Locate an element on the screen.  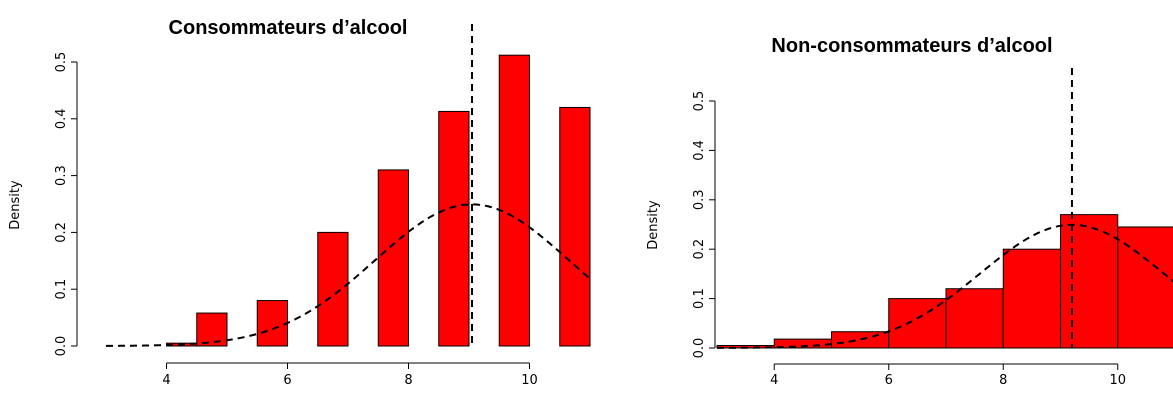
bar-group is located at coordinates (944, 281).